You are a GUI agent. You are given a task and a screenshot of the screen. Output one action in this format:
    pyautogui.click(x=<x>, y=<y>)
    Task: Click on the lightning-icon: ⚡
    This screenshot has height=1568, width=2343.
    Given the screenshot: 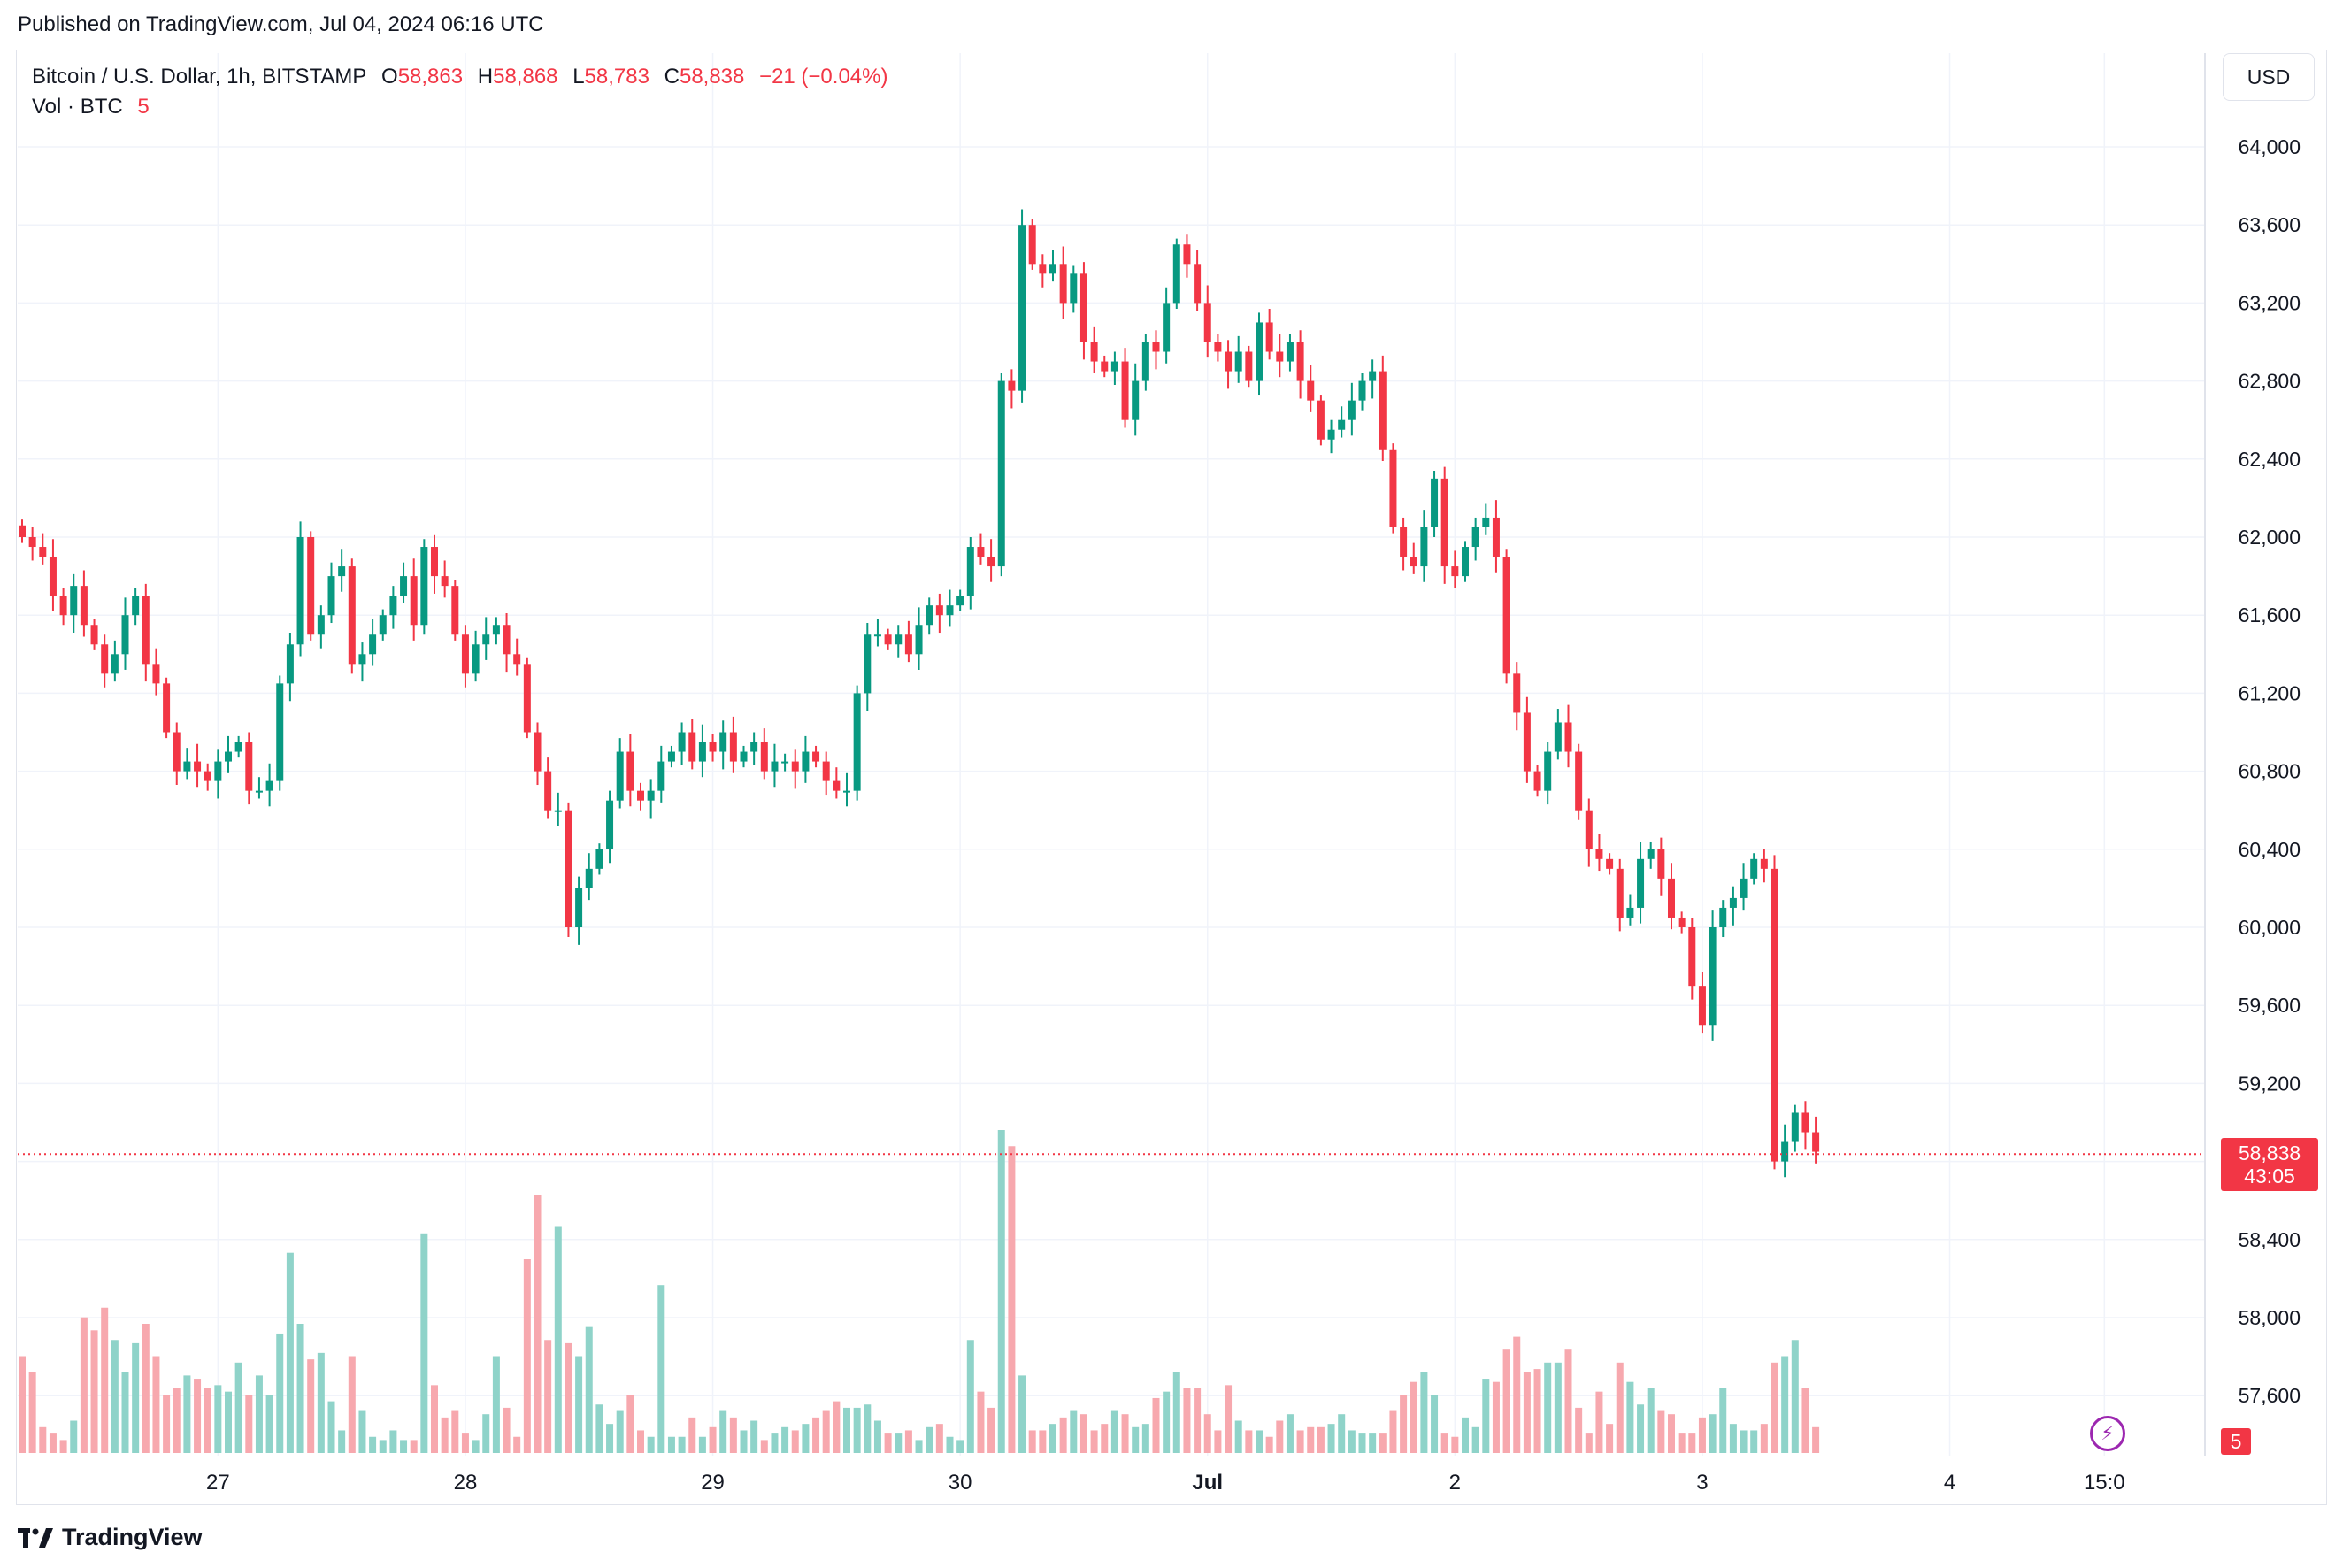 What is the action you would take?
    pyautogui.click(x=2107, y=1433)
    